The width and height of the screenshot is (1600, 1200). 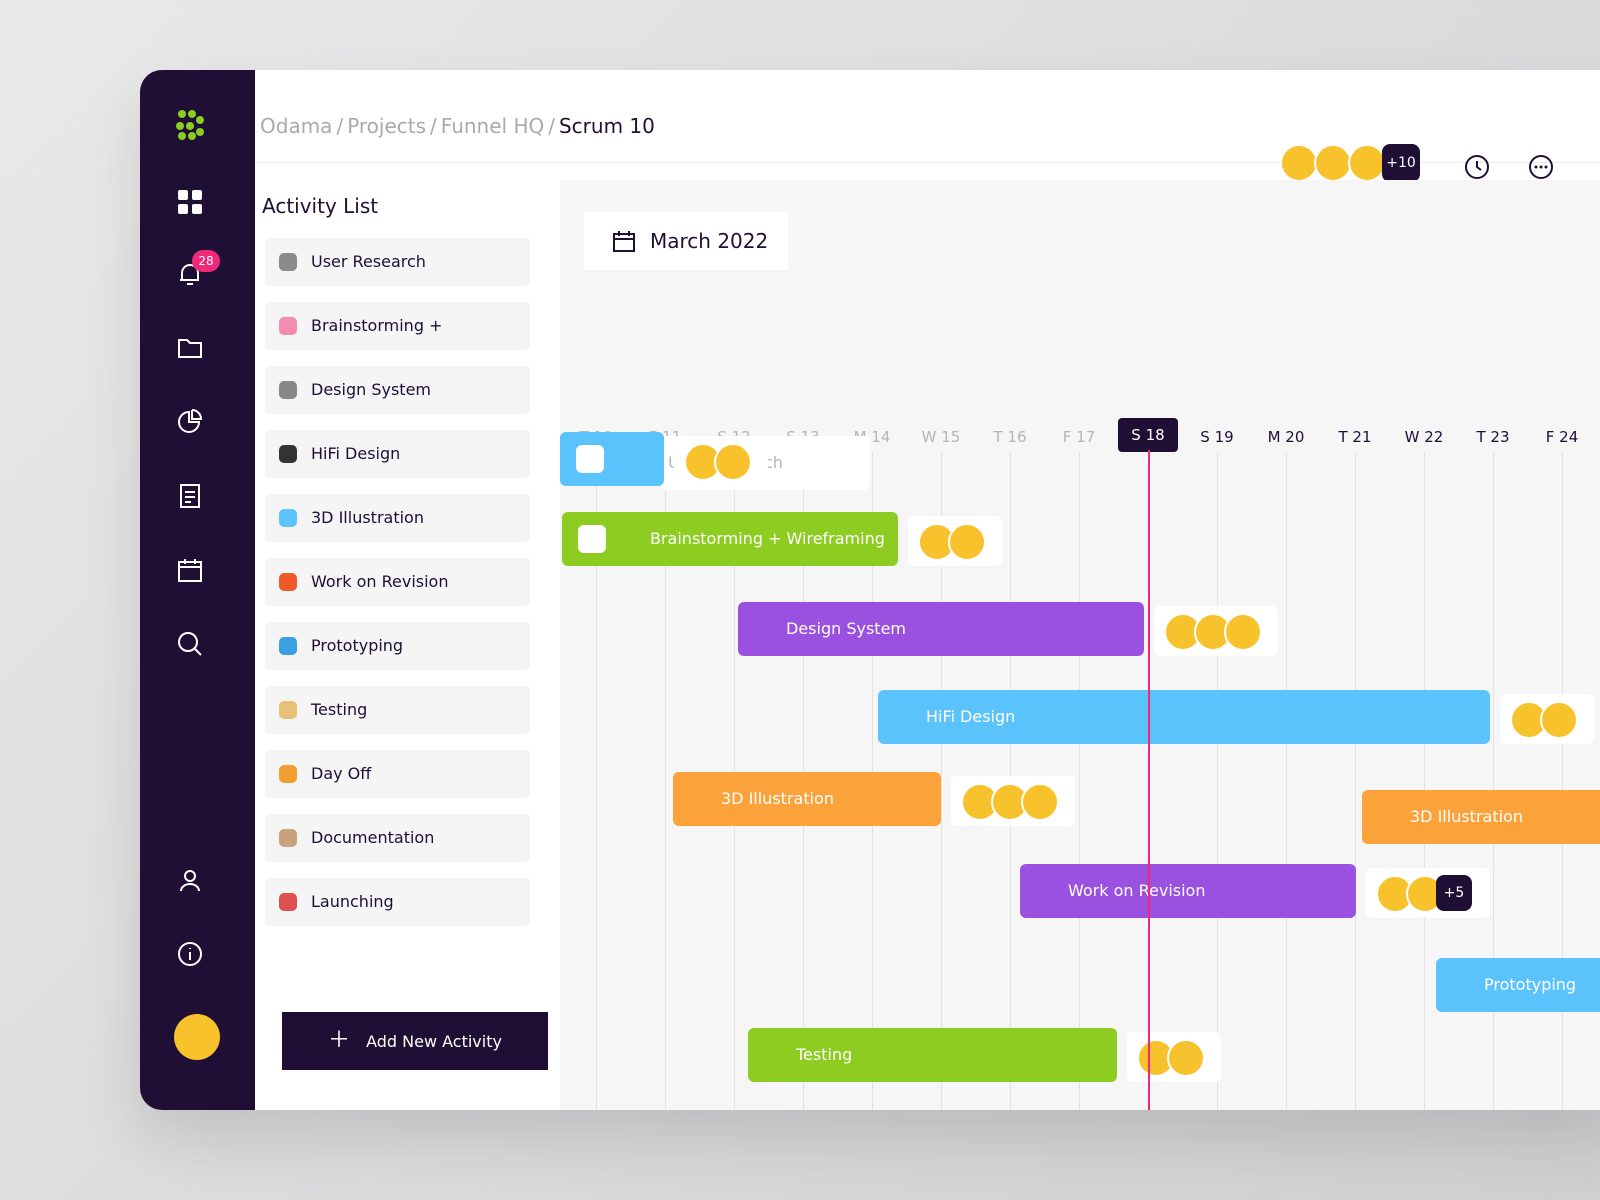 What do you see at coordinates (1493, 437) in the screenshot?
I see `day-label: T 23` at bounding box center [1493, 437].